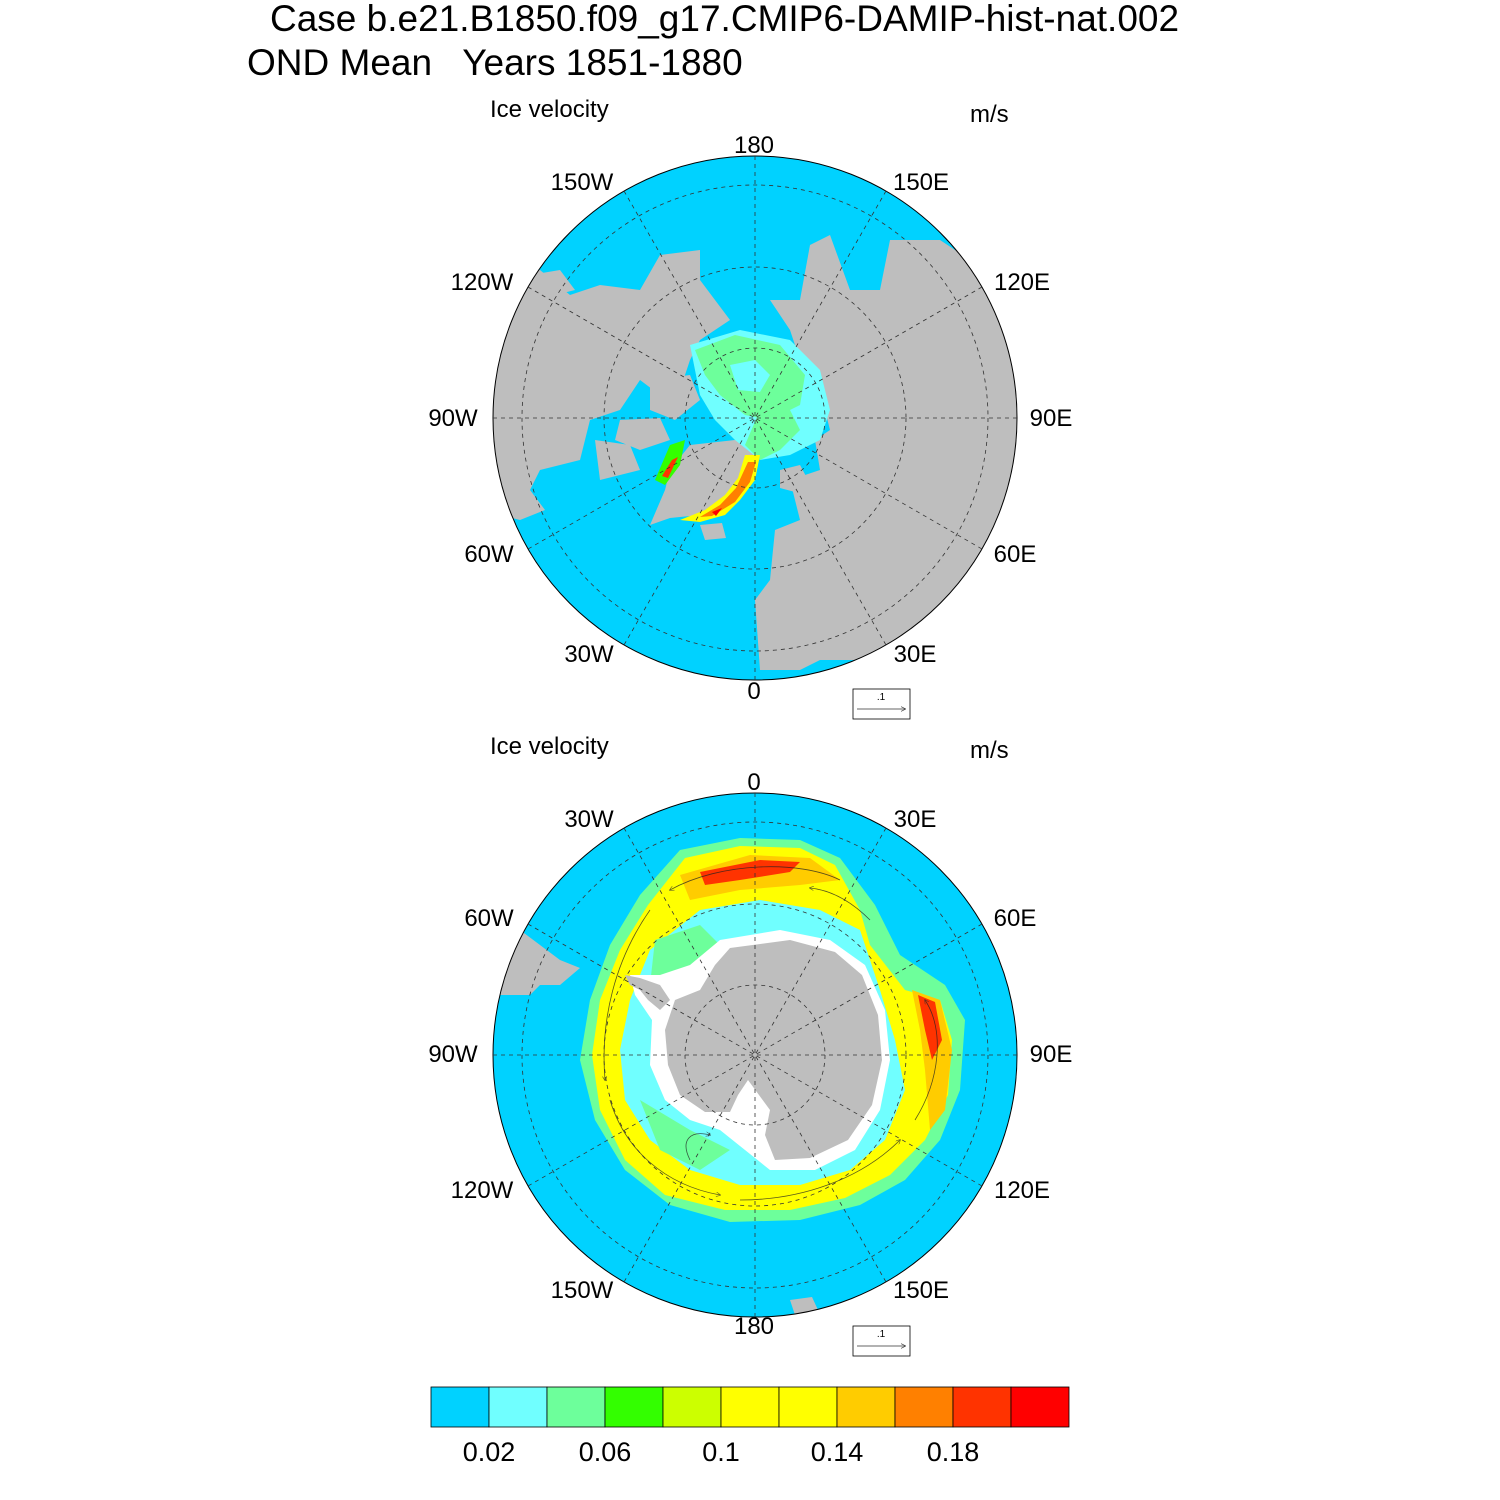 This screenshot has height=1500, width=1500. What do you see at coordinates (1015, 918) in the screenshot?
I see `south-lon-label-upper-right: 60E` at bounding box center [1015, 918].